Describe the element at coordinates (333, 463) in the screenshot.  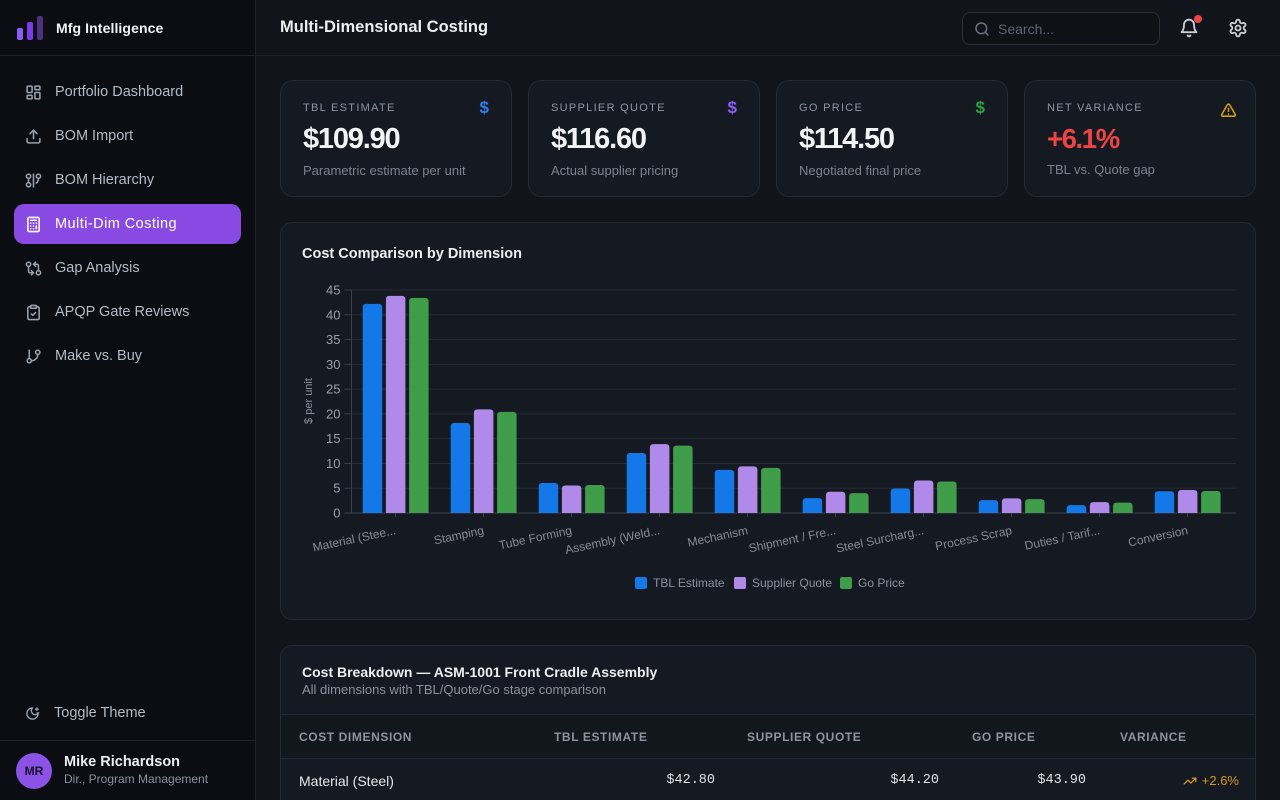
I see `svg-text: 10` at that location.